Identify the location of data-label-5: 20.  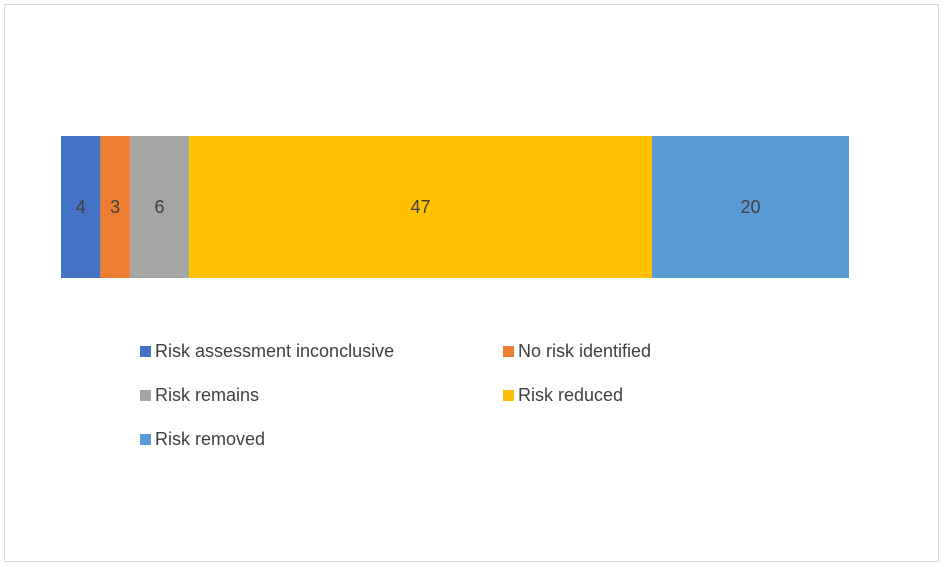
(750, 207).